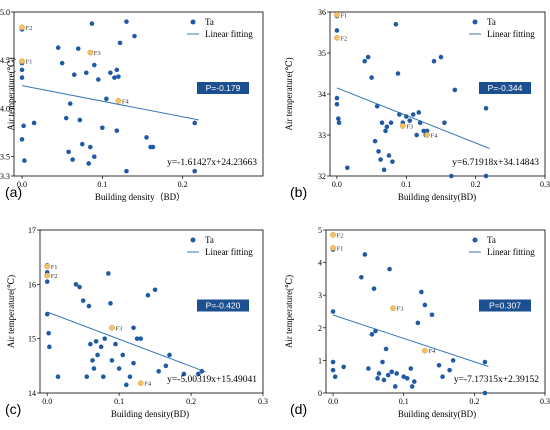 The image size is (550, 430). Describe the element at coordinates (150, 414) in the screenshot. I see `x-axis-label: Building density(BD)` at that location.